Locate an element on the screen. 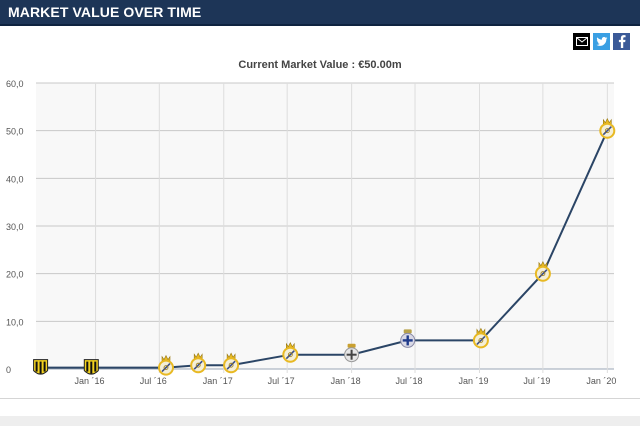 The image size is (640, 426). y-tick-label: 60,0 is located at coordinates (15, 84).